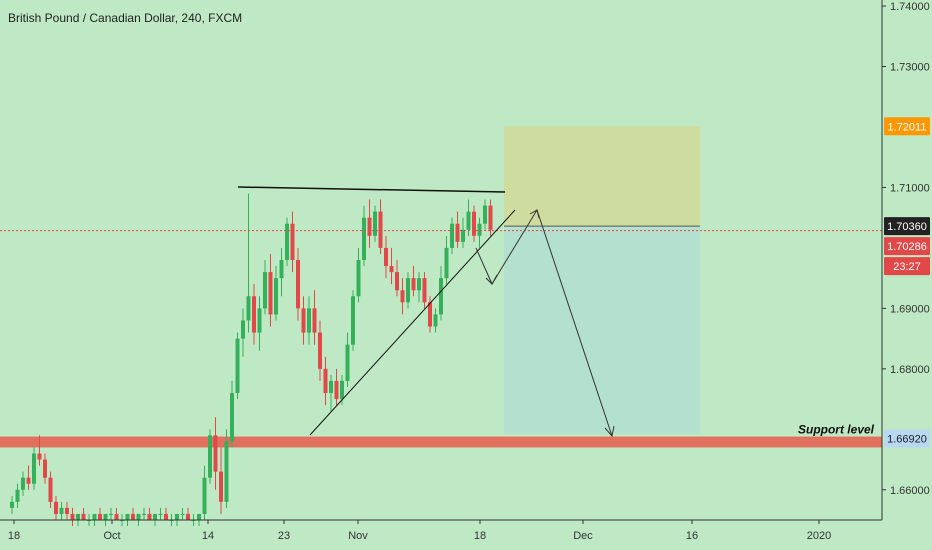  I want to click on current-price-tag: 1.70286, so click(907, 247).